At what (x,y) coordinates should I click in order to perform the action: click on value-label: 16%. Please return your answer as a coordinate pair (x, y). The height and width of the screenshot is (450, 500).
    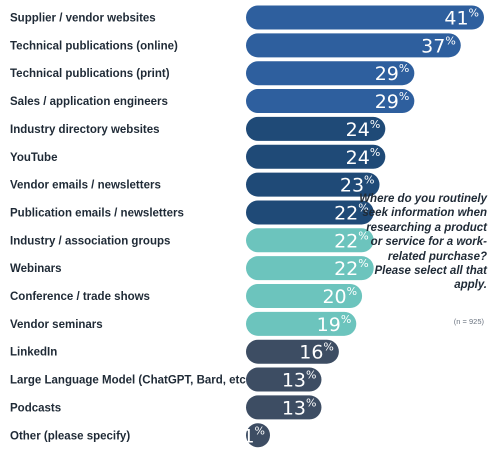
    Looking at the image, I should click on (316, 352).